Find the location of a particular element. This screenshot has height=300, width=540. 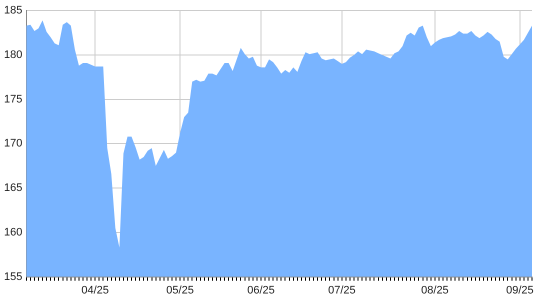

y-tick-label: 170 is located at coordinates (13, 144).